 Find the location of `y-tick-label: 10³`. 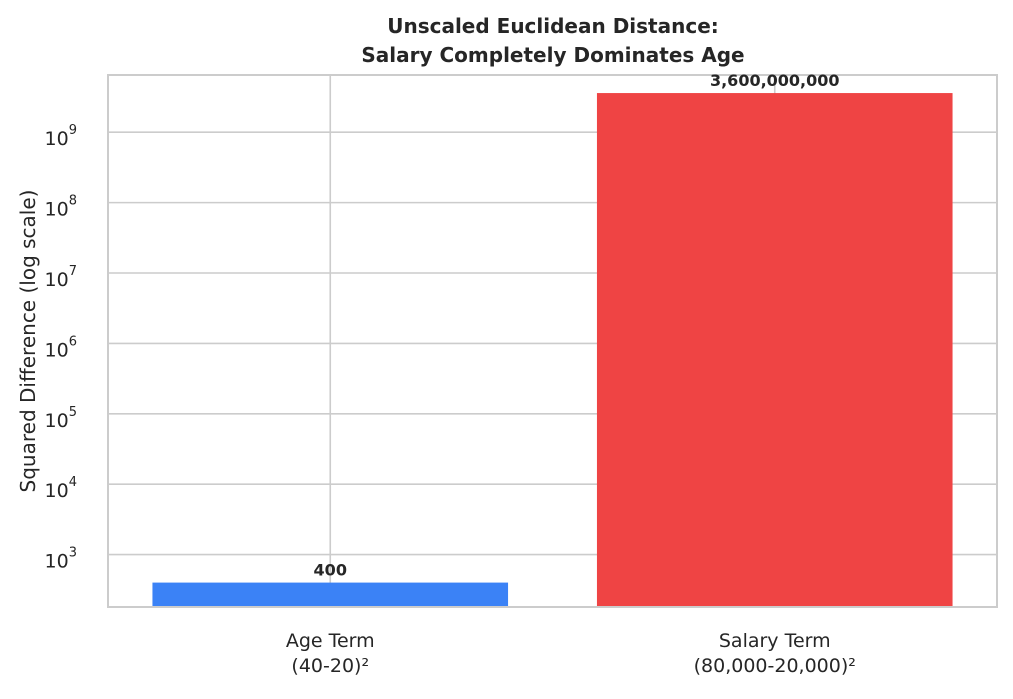

y-tick-label: 10³ is located at coordinates (61, 559).